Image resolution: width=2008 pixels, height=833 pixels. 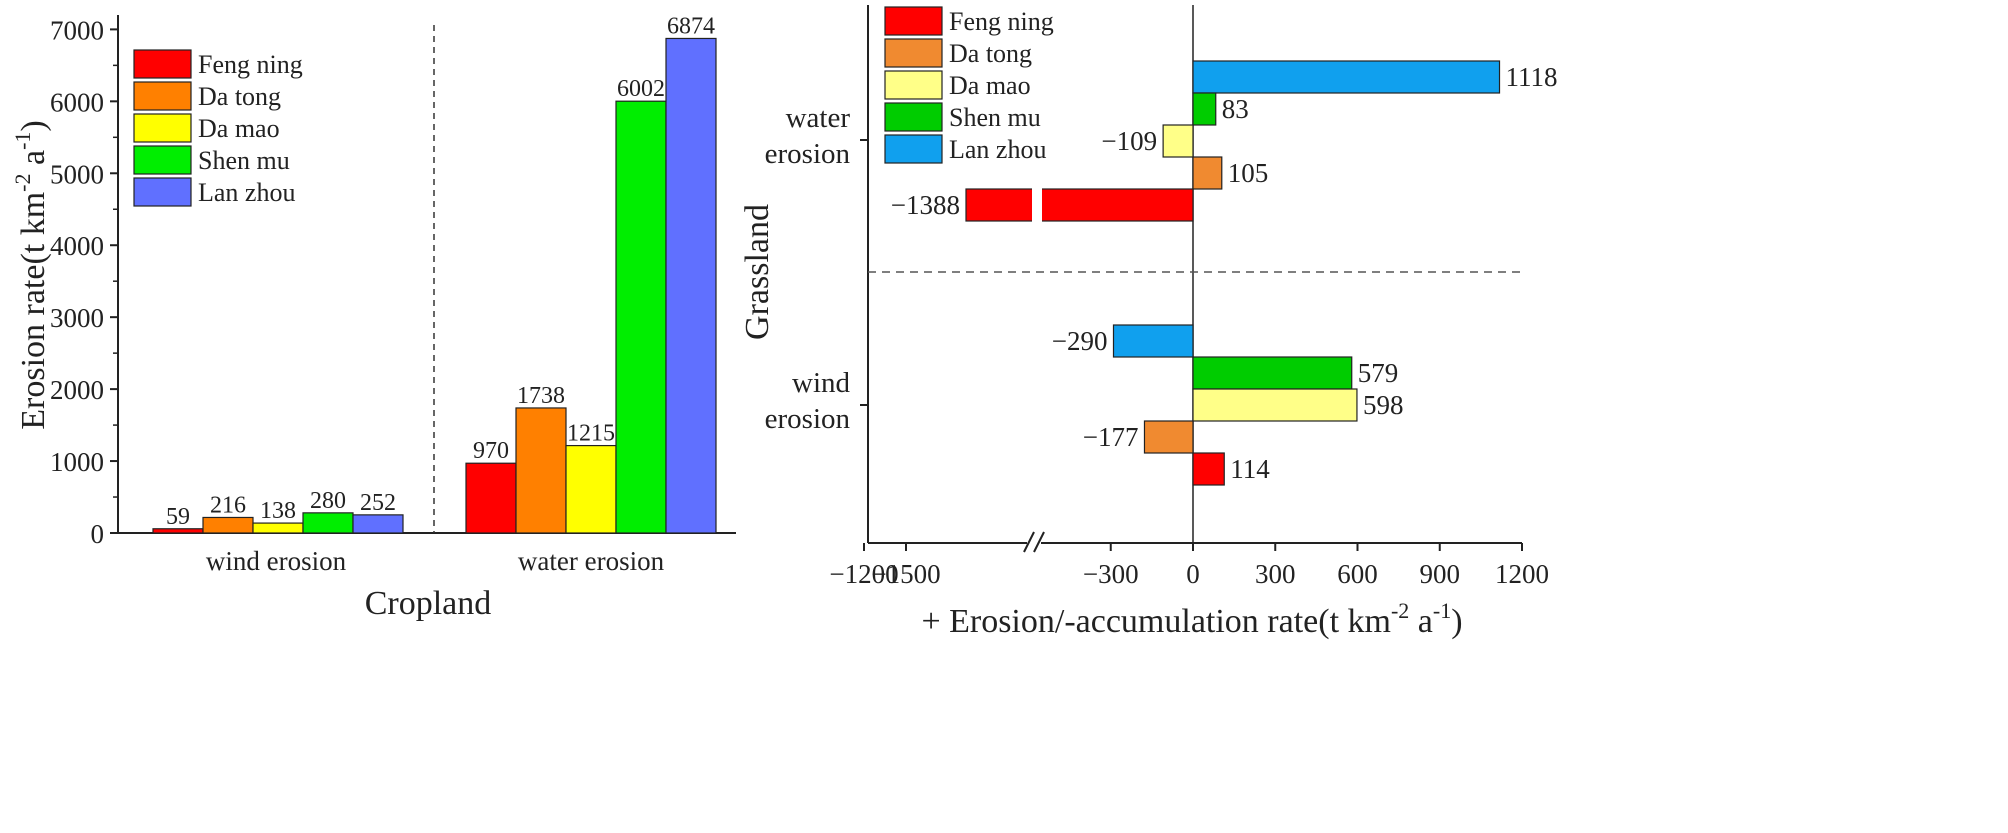 What do you see at coordinates (178, 517) in the screenshot?
I see `left-bar-label: 59` at bounding box center [178, 517].